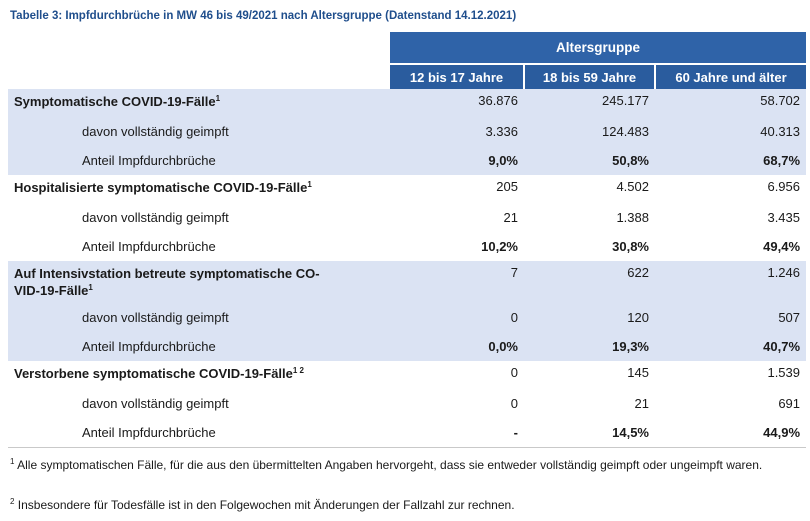 Image resolution: width=810 pixels, height=521 pixels. I want to click on cell-share: 49,4%, so click(731, 246).